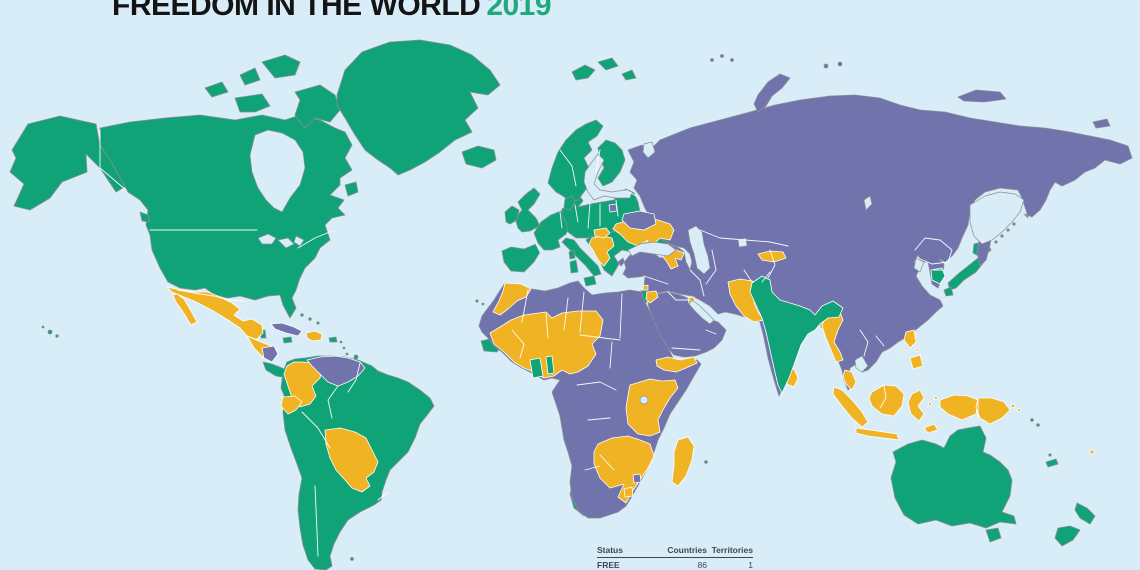  What do you see at coordinates (910, 339) in the screenshot?
I see `region-philippines-luzon` at bounding box center [910, 339].